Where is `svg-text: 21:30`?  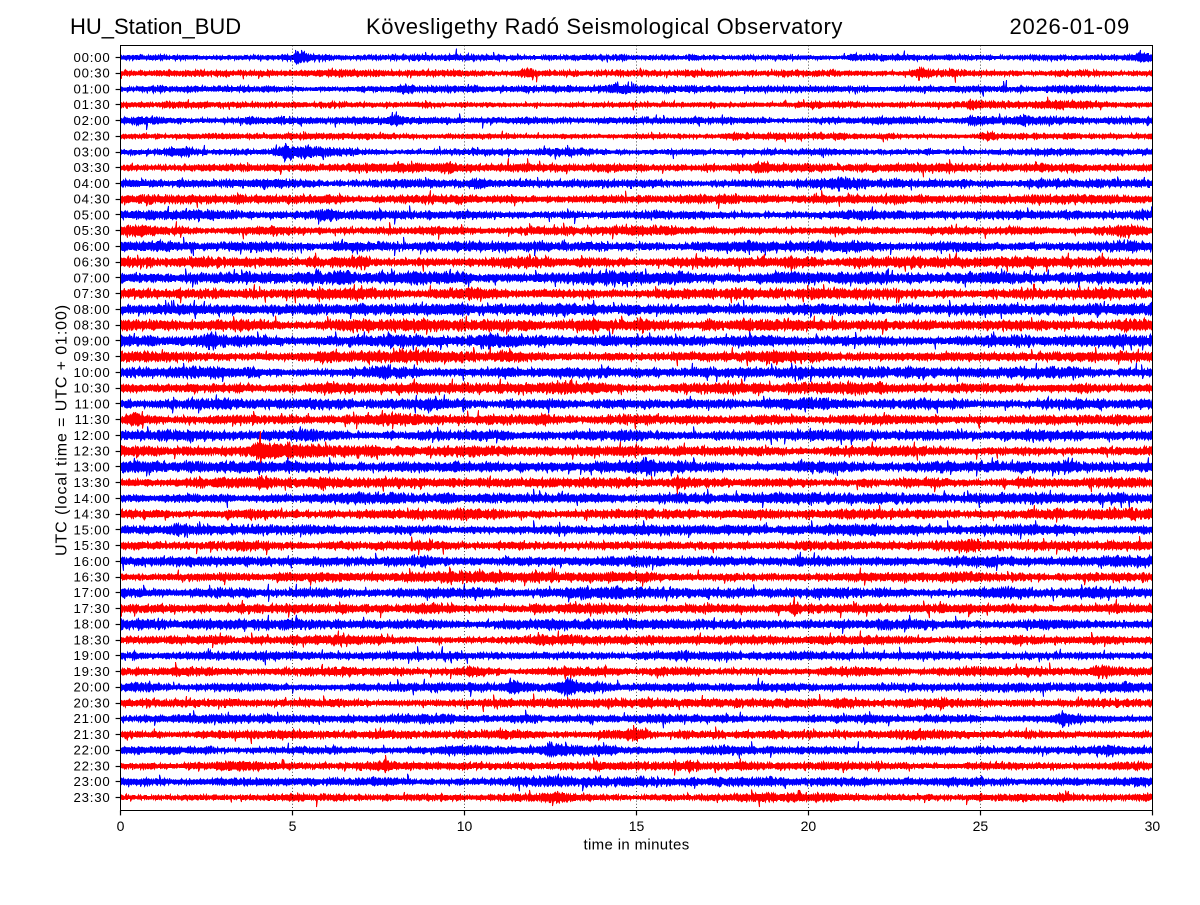 svg-text: 21:30 is located at coordinates (91, 734).